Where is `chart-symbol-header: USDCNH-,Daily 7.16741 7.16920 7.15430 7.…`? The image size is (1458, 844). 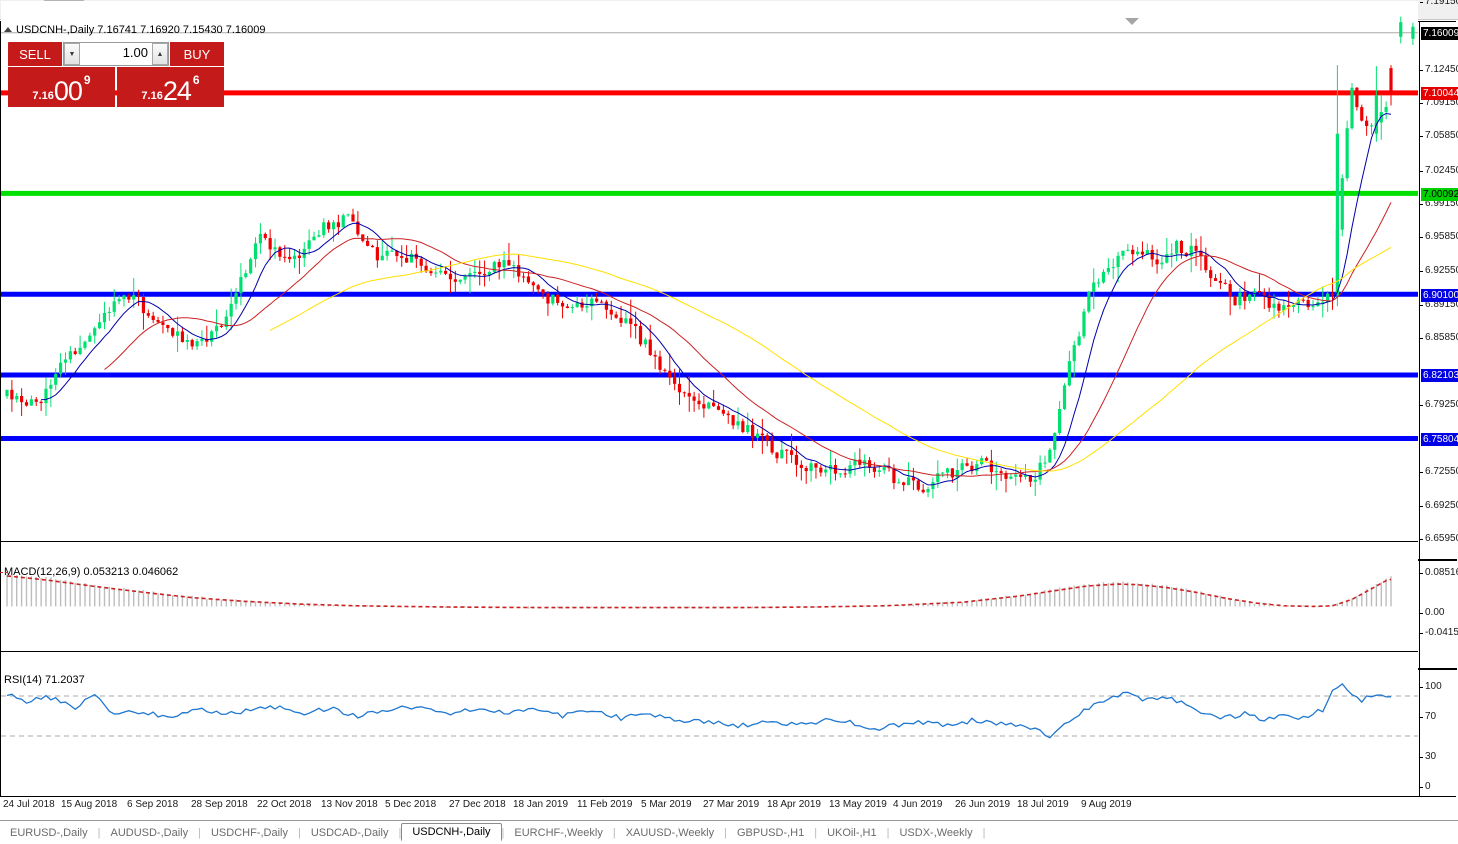 chart-symbol-header: USDCNH-,Daily 7.16741 7.16920 7.15430 7.… is located at coordinates (135, 30).